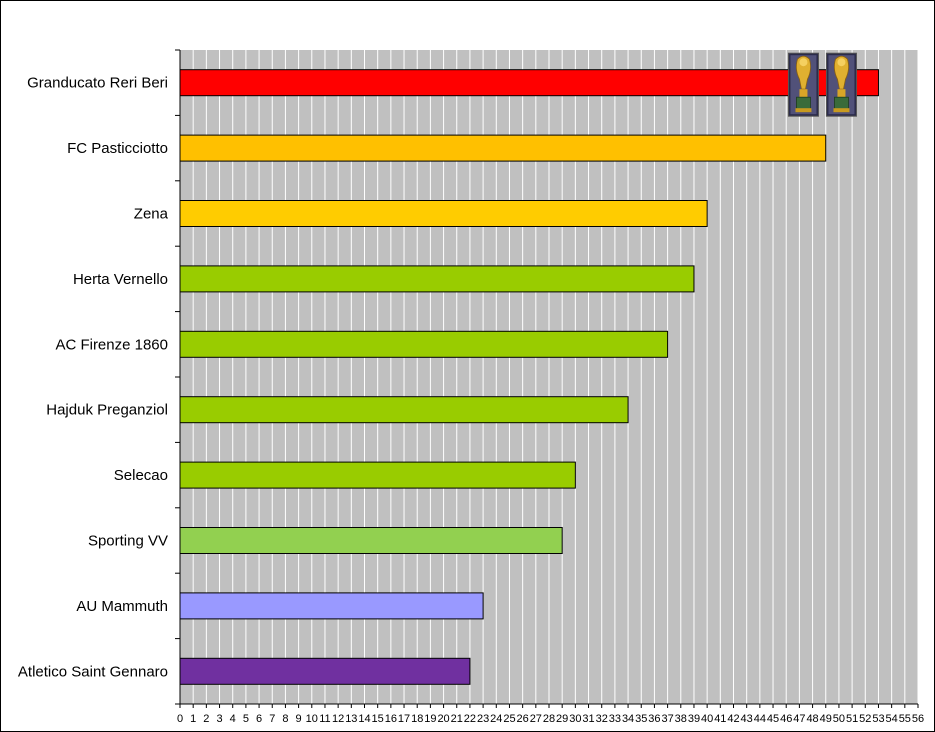 The width and height of the screenshot is (935, 732). What do you see at coordinates (826, 719) in the screenshot?
I see `x-tick-label: 49` at bounding box center [826, 719].